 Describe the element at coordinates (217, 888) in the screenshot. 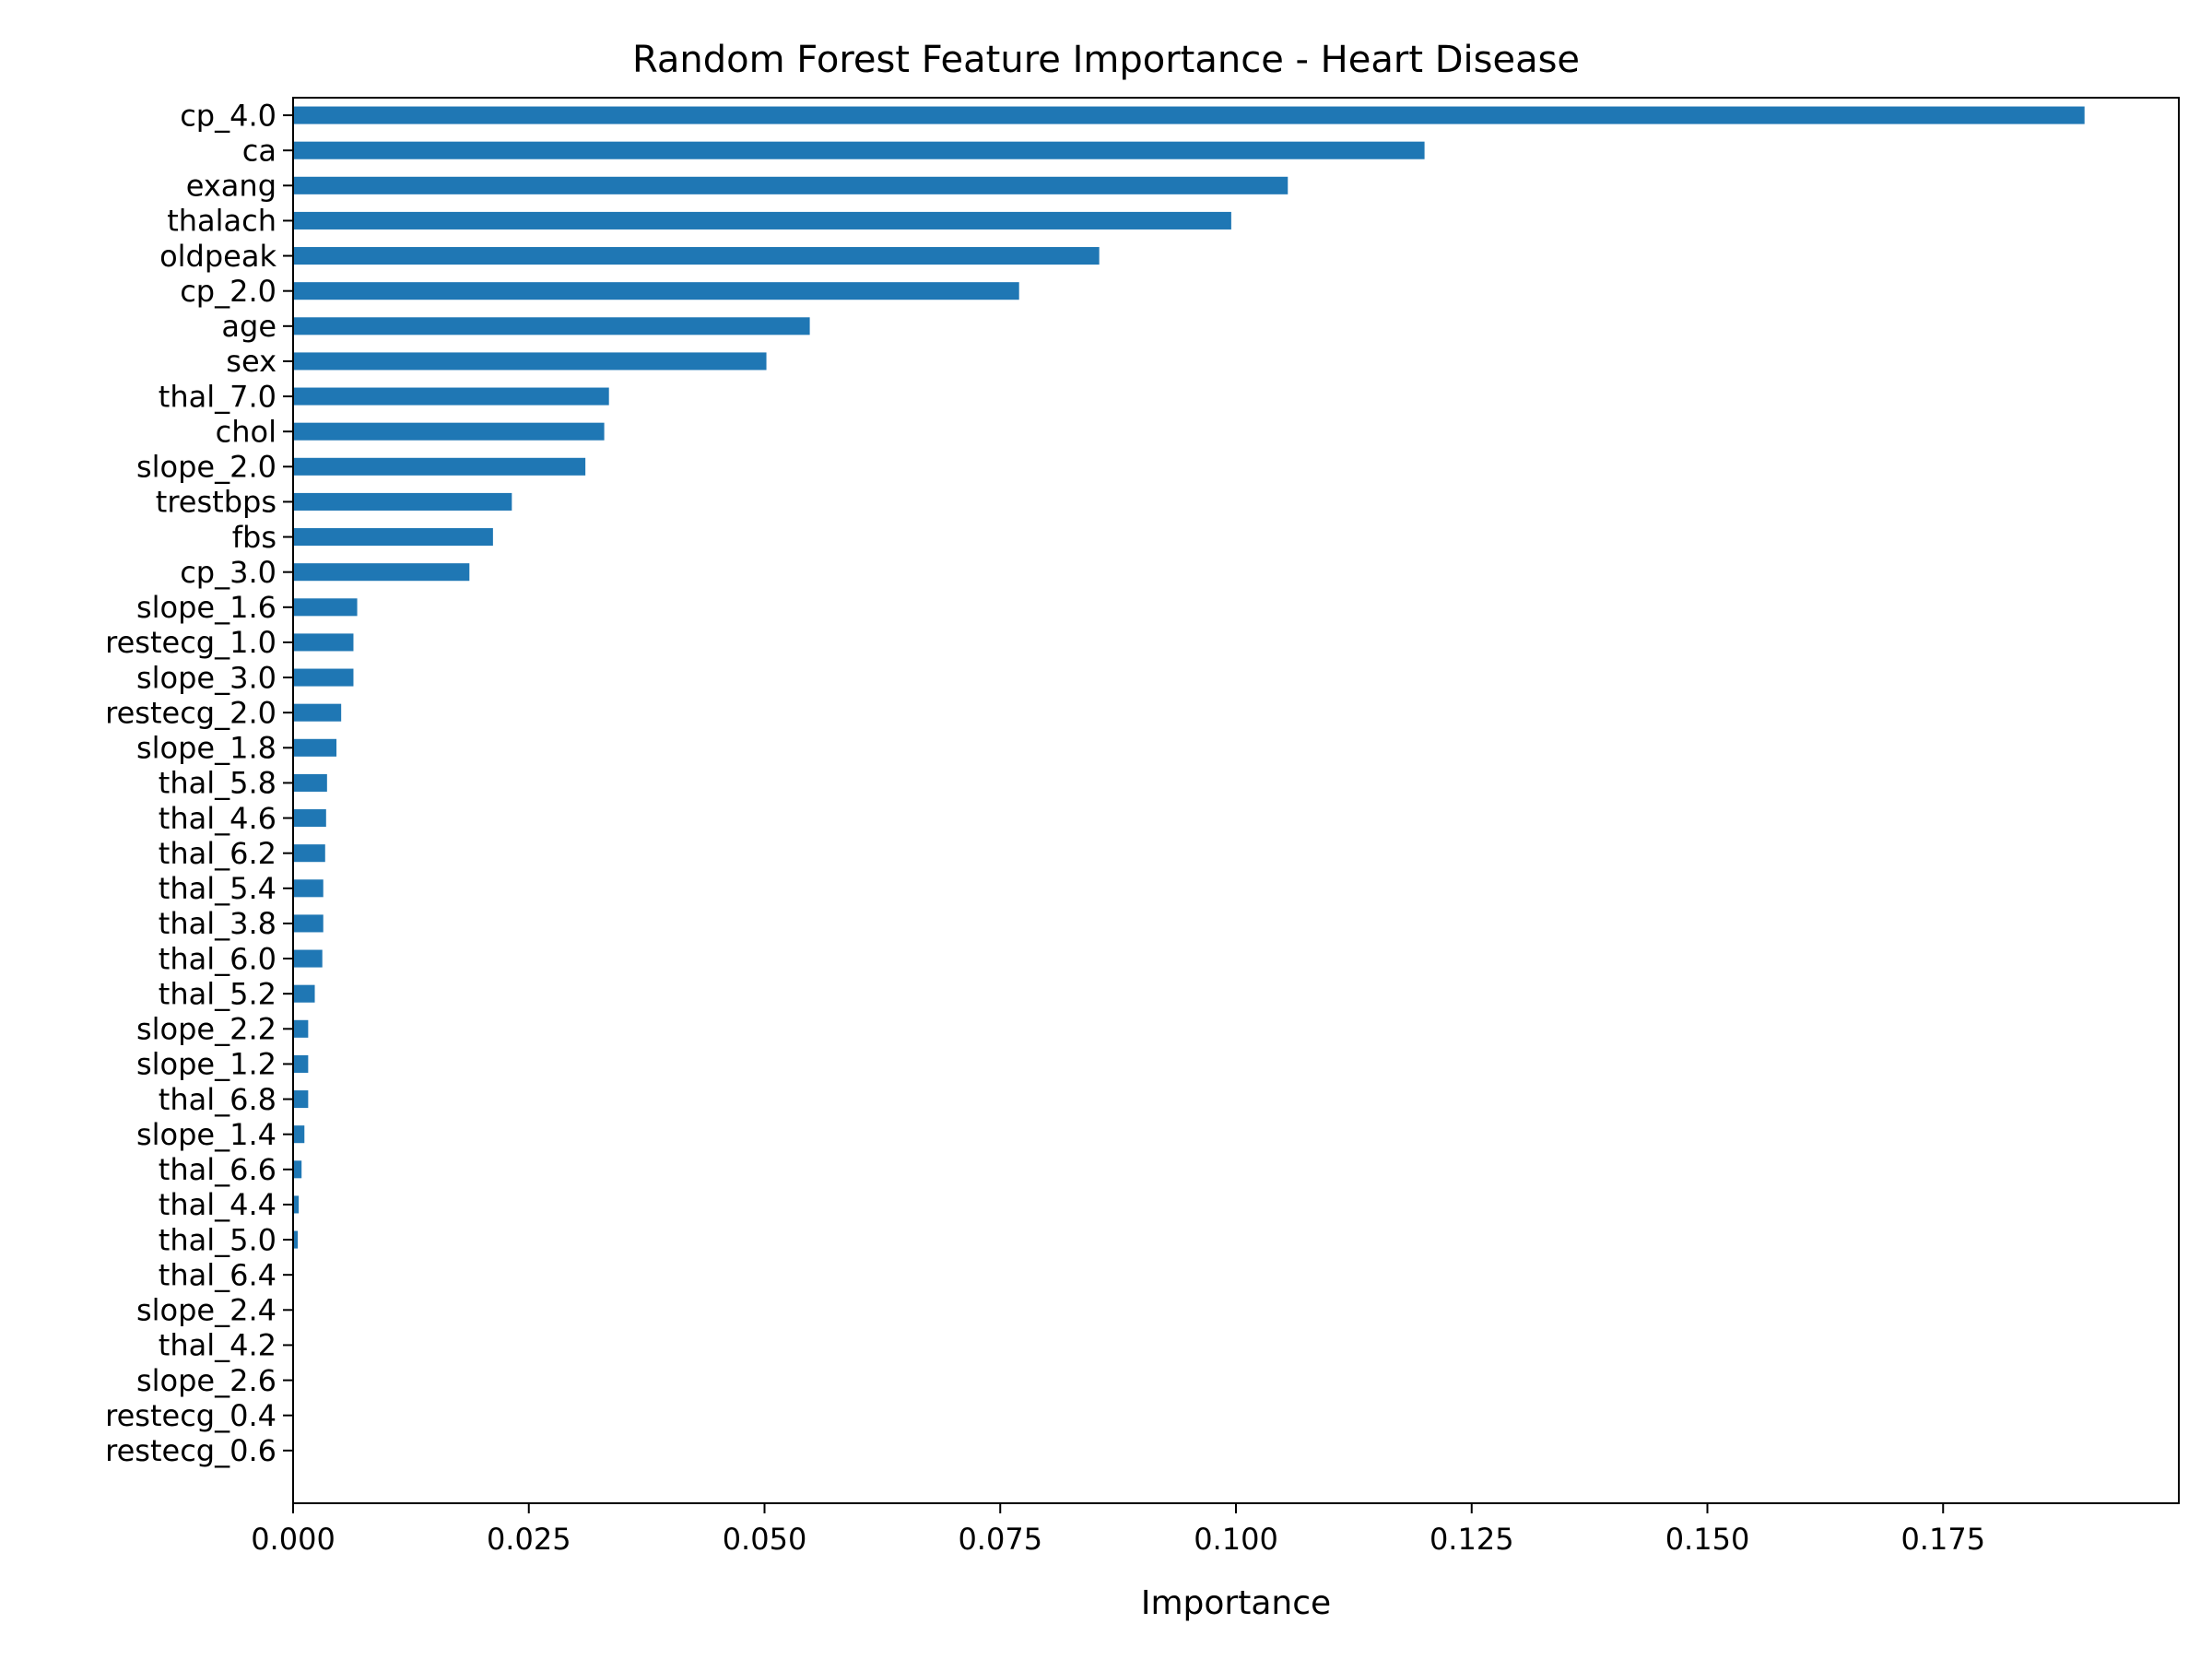

I see `y-tick-label-thal_5.4: thal_5.4` at that location.